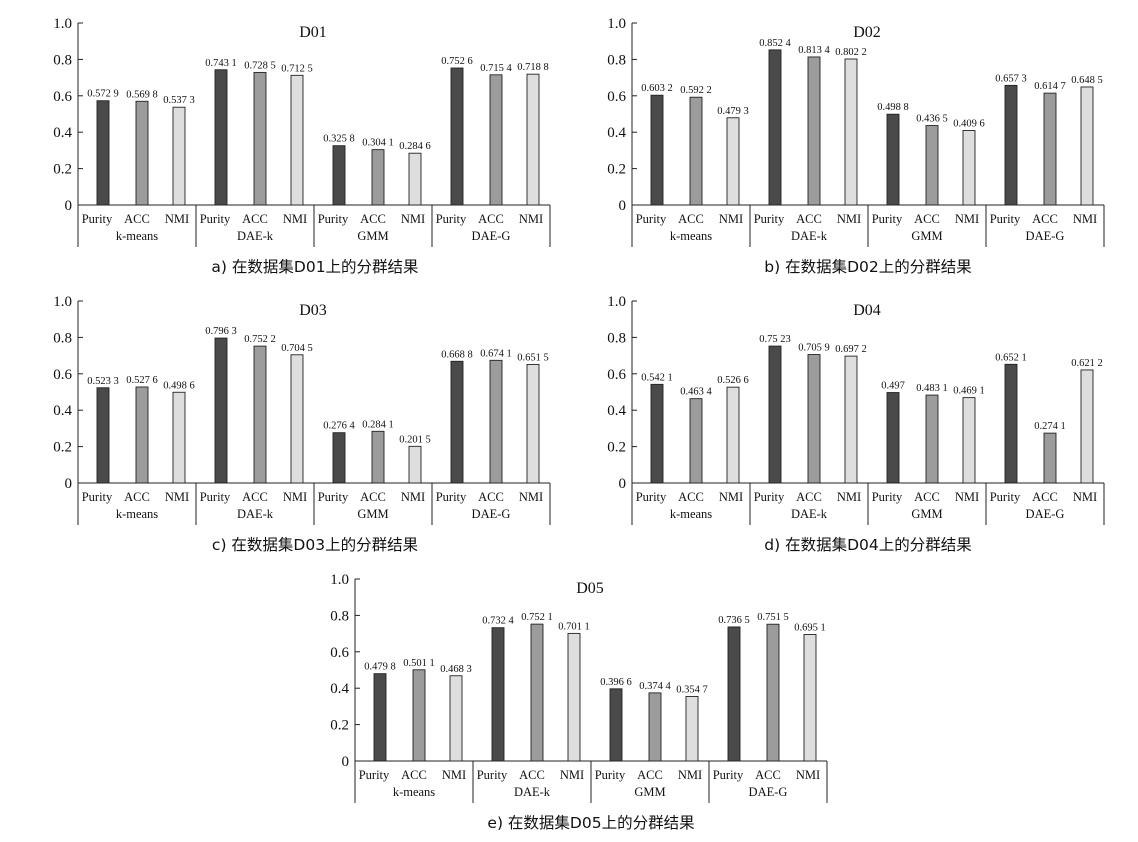  What do you see at coordinates (814, 348) in the screenshot?
I see `value-label: 0.705 9` at bounding box center [814, 348].